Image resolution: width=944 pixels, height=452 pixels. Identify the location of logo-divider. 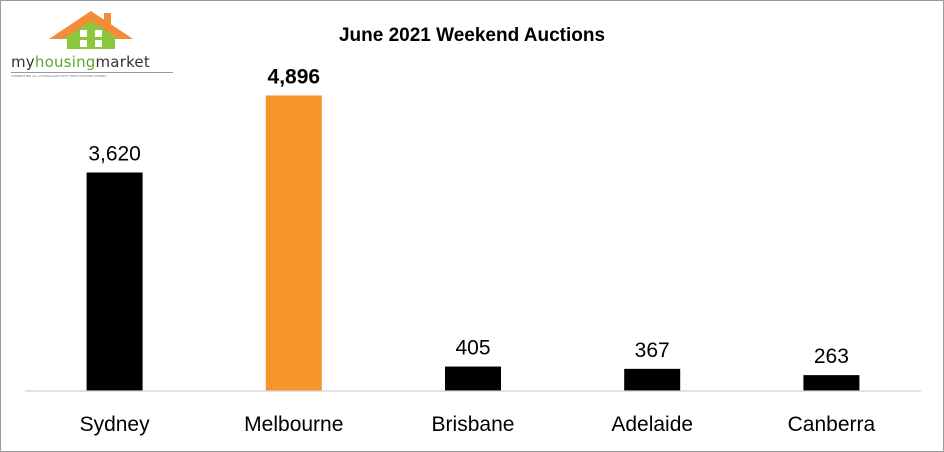
(92, 72).